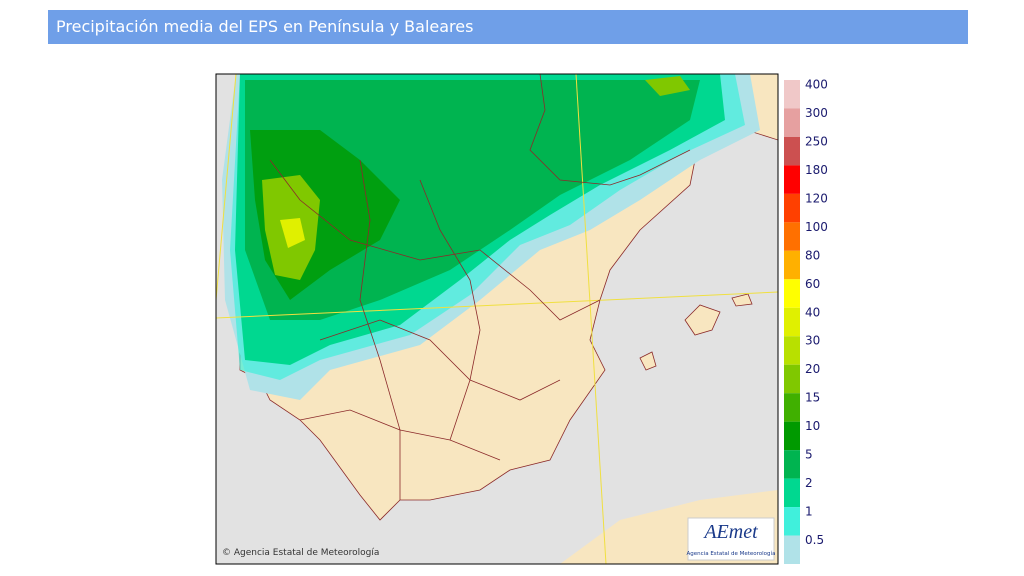 The height and width of the screenshot is (576, 1024). What do you see at coordinates (806, 321) in the screenshot?
I see `legend: 400 300 250 180 120 100 80 60 40 30 20 15 10 5 2 1 0.5` at bounding box center [806, 321].